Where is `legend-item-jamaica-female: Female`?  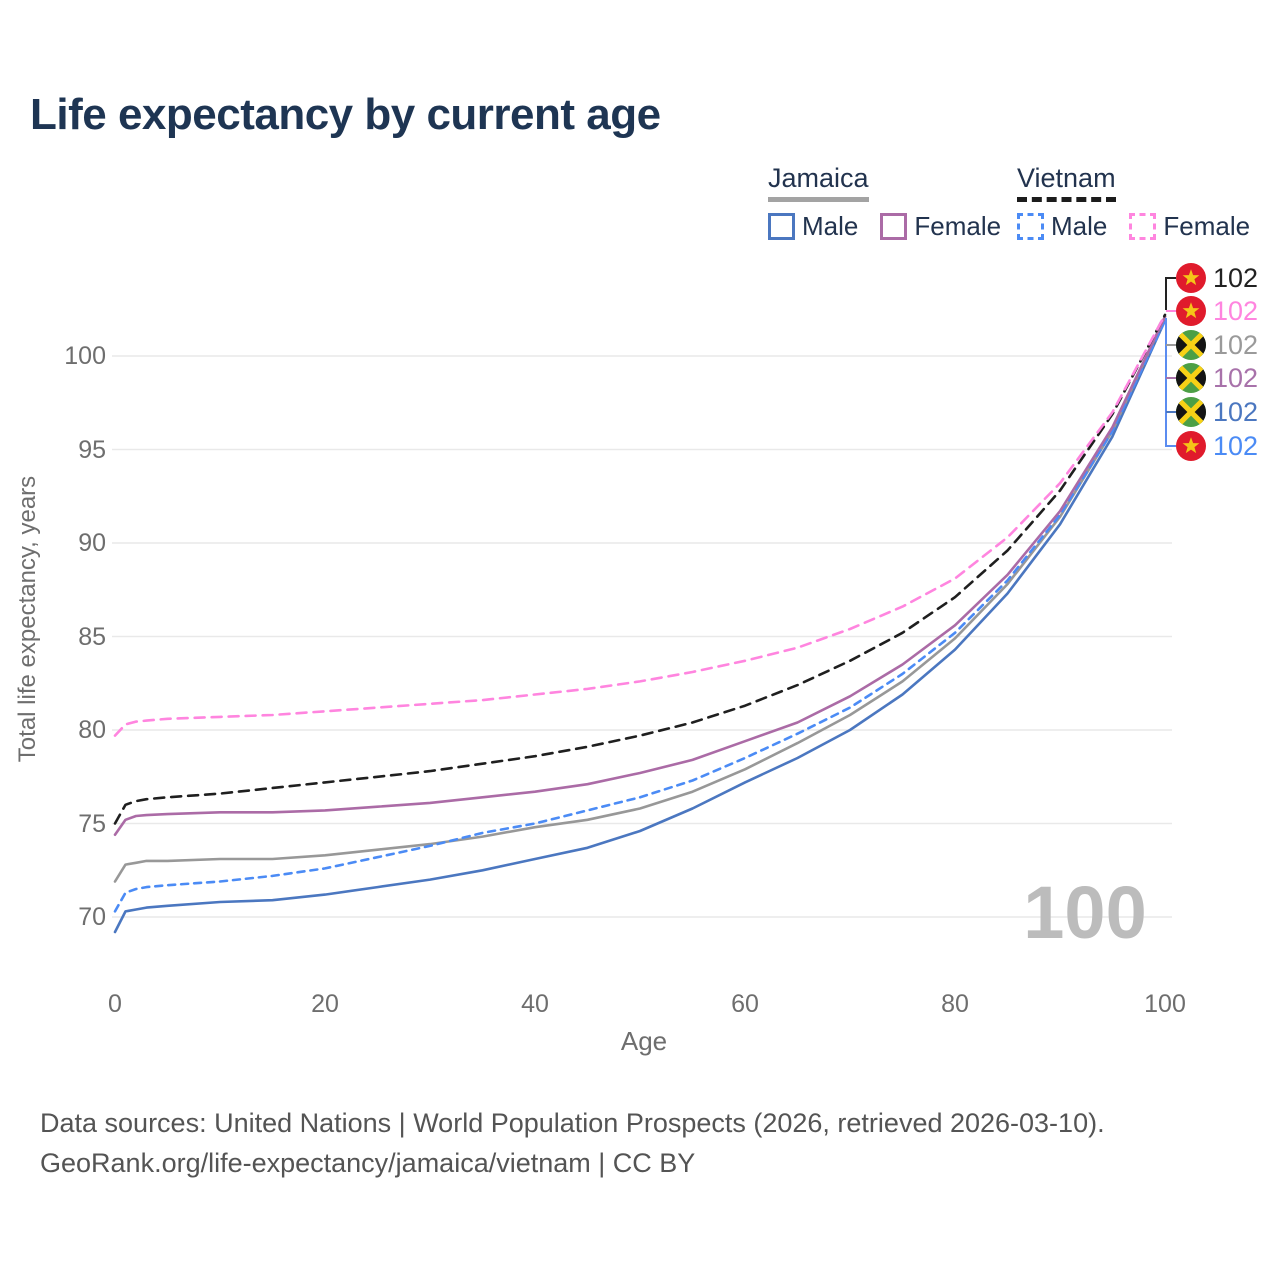 legend-item-jamaica-female: Female is located at coordinates (940, 226).